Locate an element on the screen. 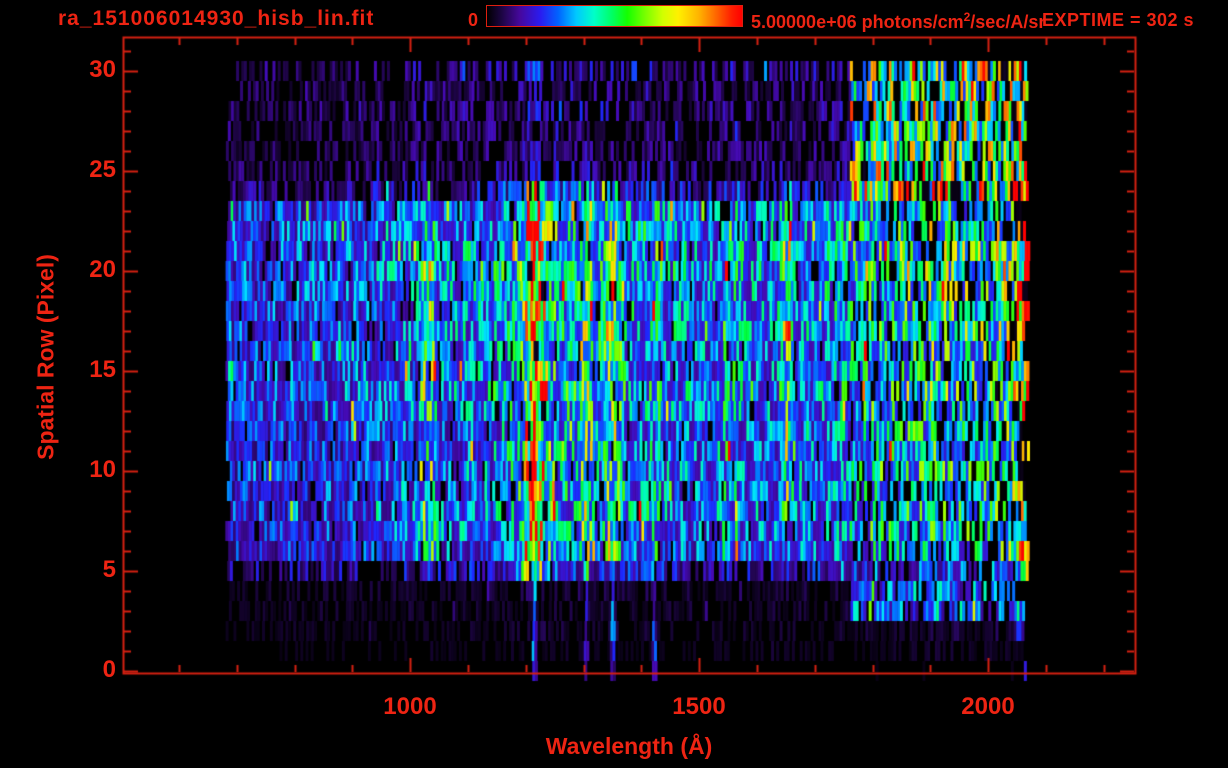  colorbar-max-label: 5.00000e+06 photons/cm2/sec/A/sr is located at coordinates (898, 21).